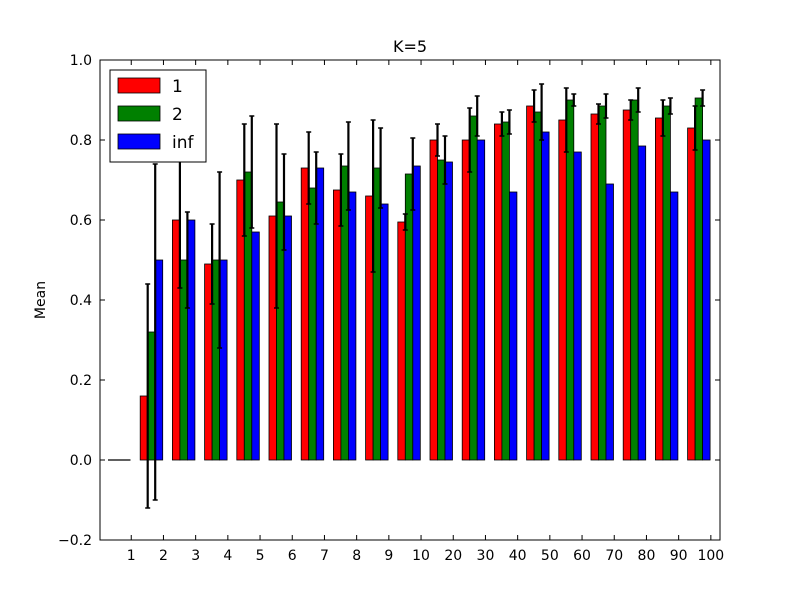  What do you see at coordinates (75, 541) in the screenshot?
I see `y-tick-label: −0.2` at bounding box center [75, 541].